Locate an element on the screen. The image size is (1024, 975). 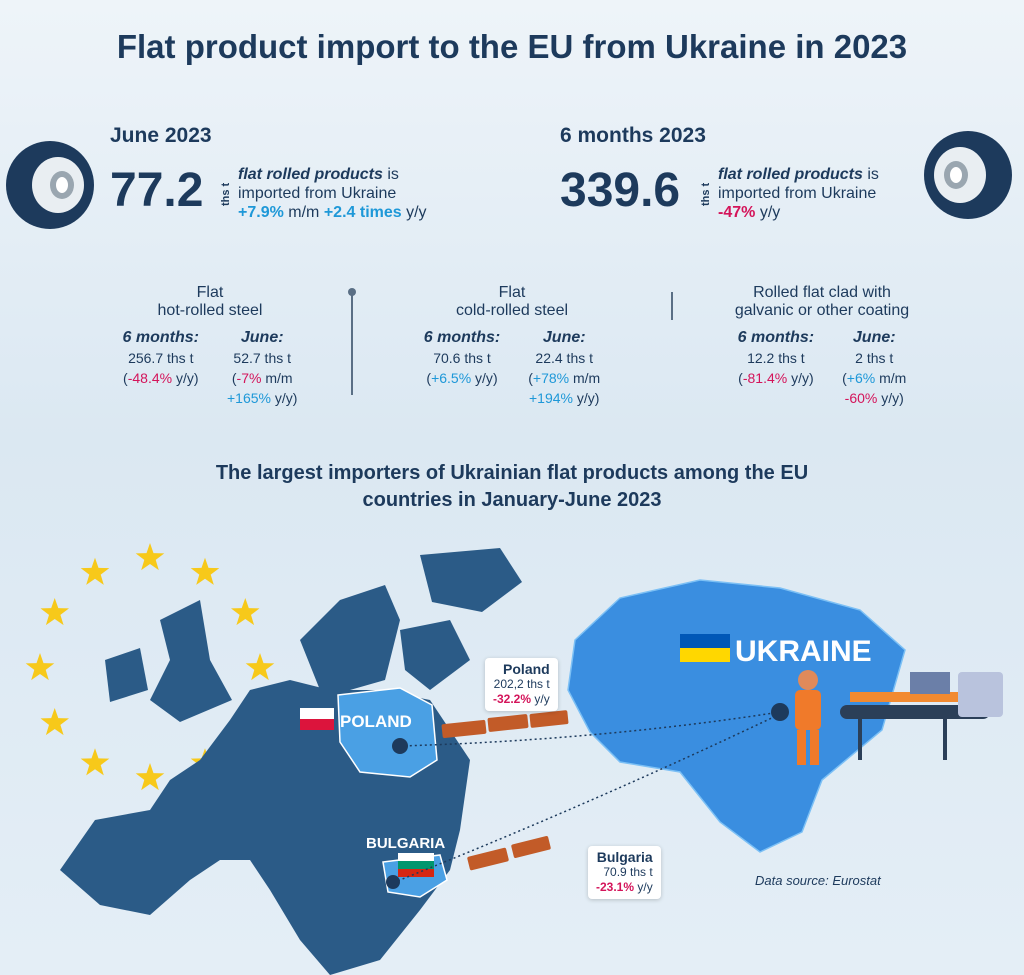
product-name: cold-rolled steel is located at coordinates (512, 310).